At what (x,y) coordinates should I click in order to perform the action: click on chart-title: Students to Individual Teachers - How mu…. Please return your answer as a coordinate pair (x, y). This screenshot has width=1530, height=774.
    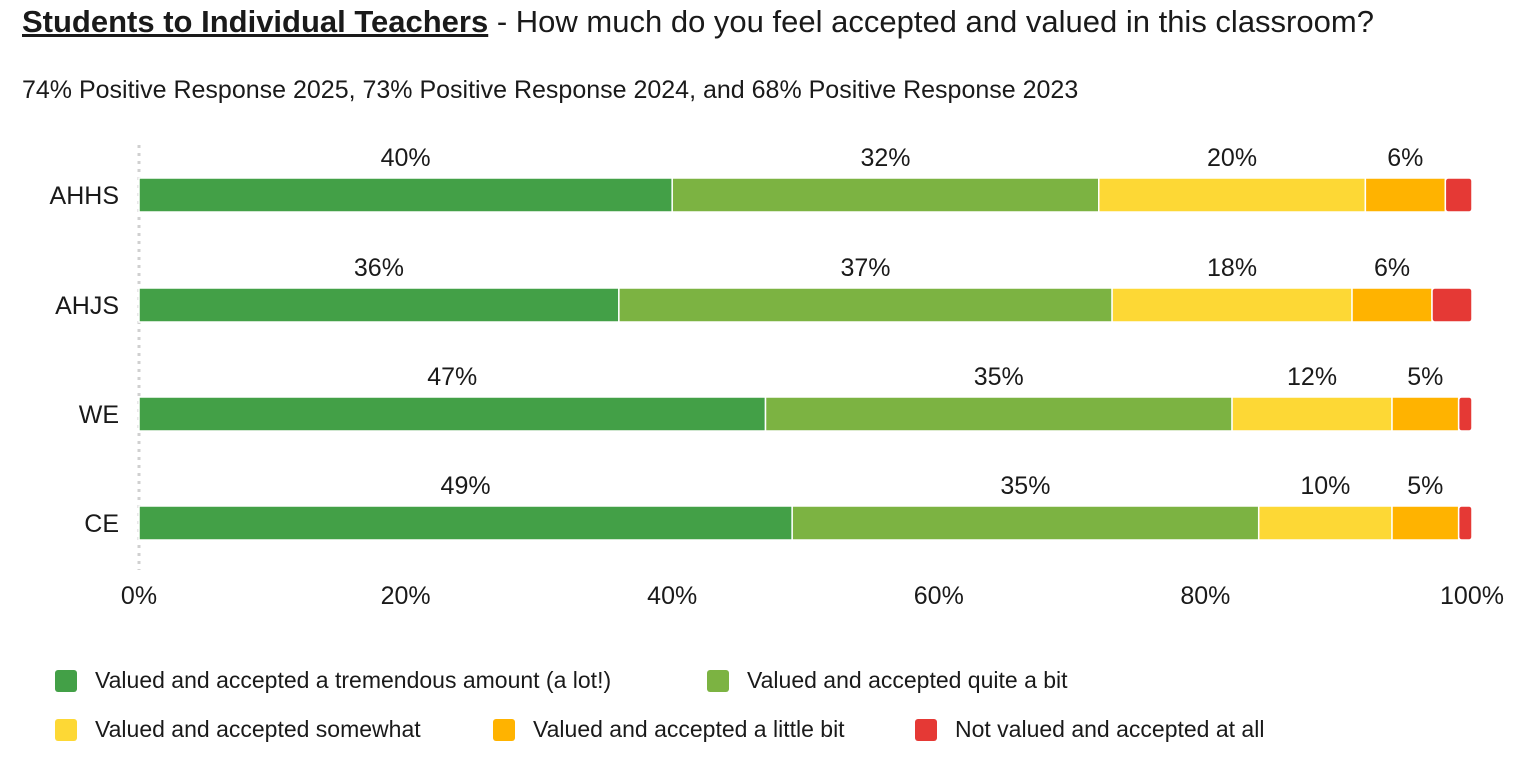
    Looking at the image, I should click on (698, 22).